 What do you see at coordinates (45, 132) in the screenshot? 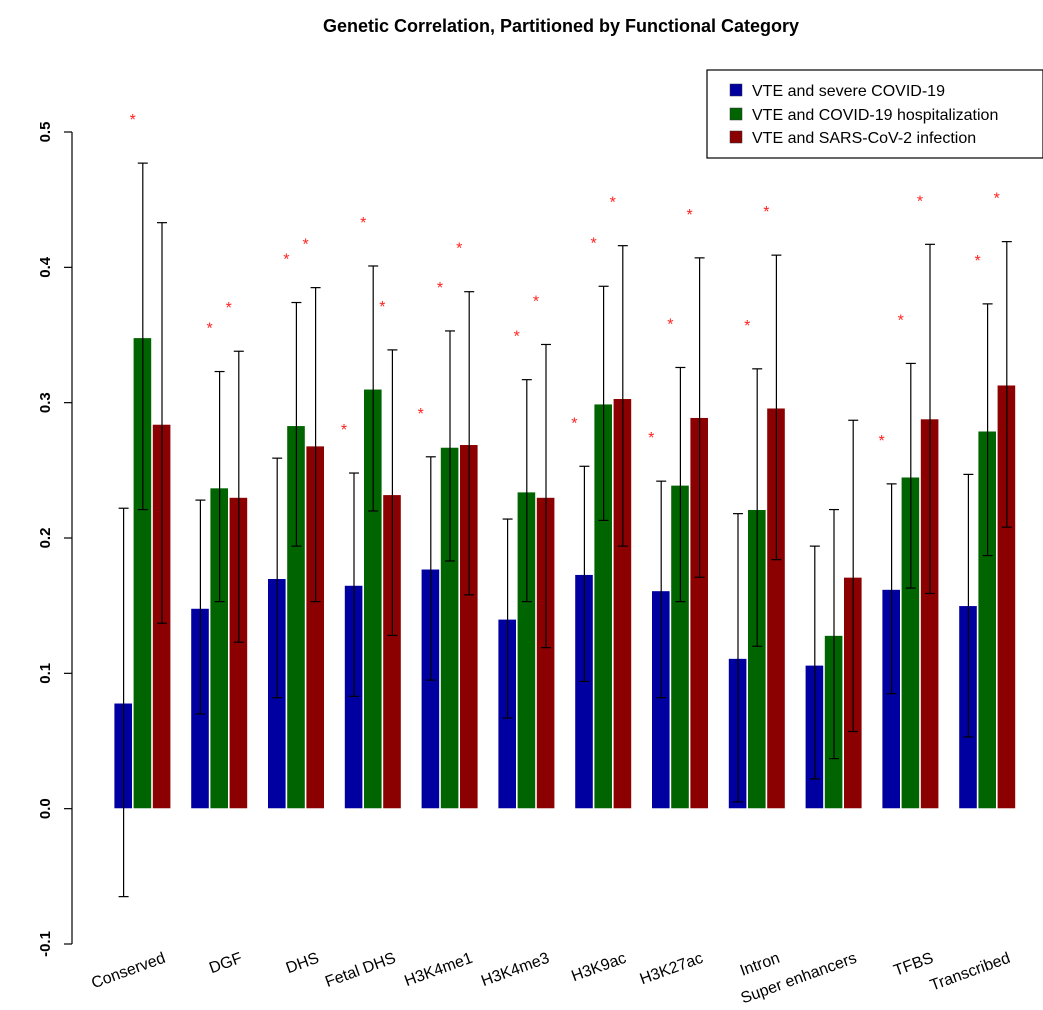
I see `y-tick-label: 0.5` at bounding box center [45, 132].